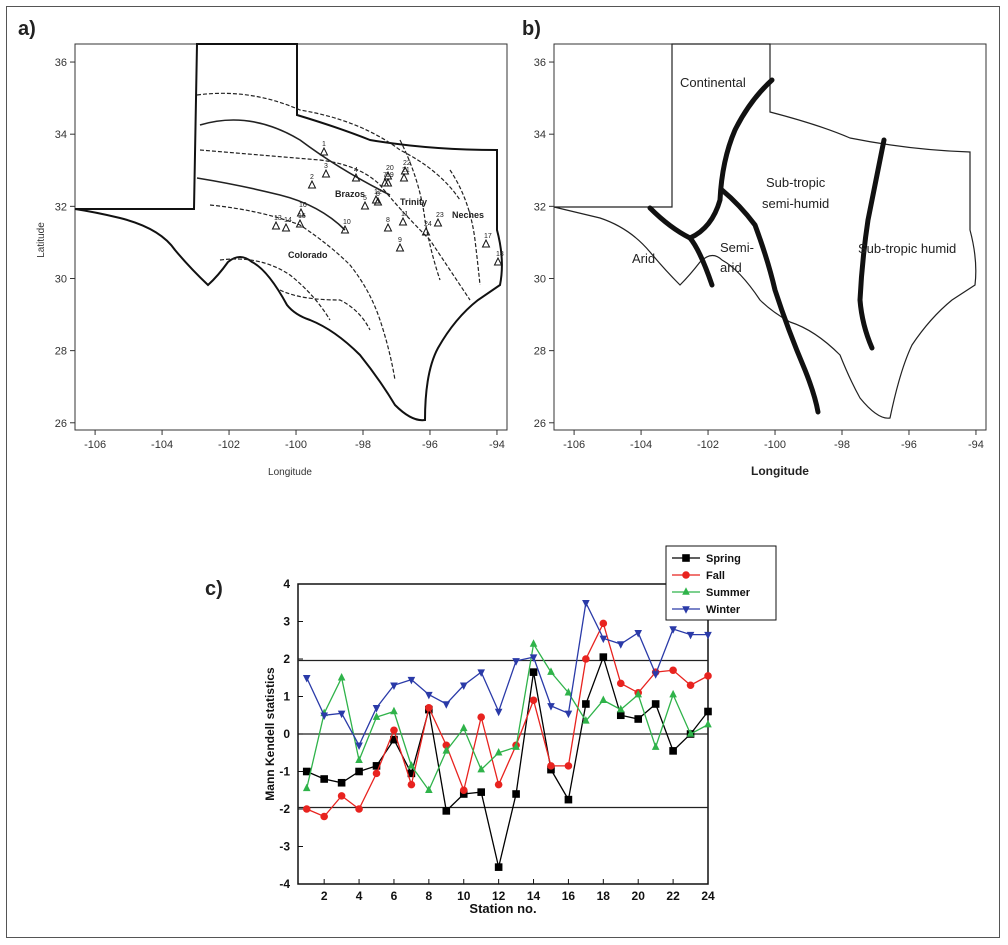 This screenshot has width=1008, height=945. What do you see at coordinates (540, 63) in the screenshot?
I see `panel-b-ytick-5: 36` at bounding box center [540, 63].